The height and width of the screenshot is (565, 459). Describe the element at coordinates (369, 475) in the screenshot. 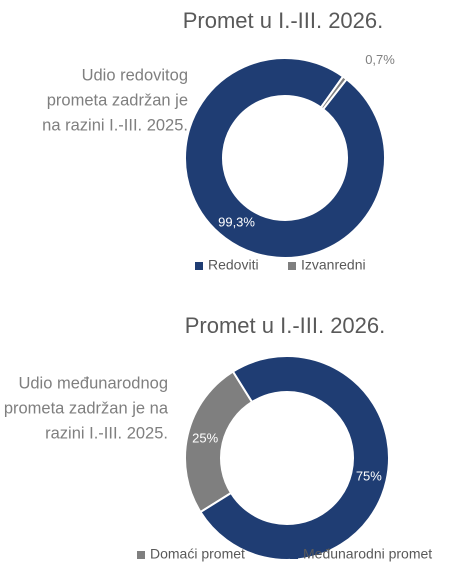

I see `data-label: 75%` at that location.